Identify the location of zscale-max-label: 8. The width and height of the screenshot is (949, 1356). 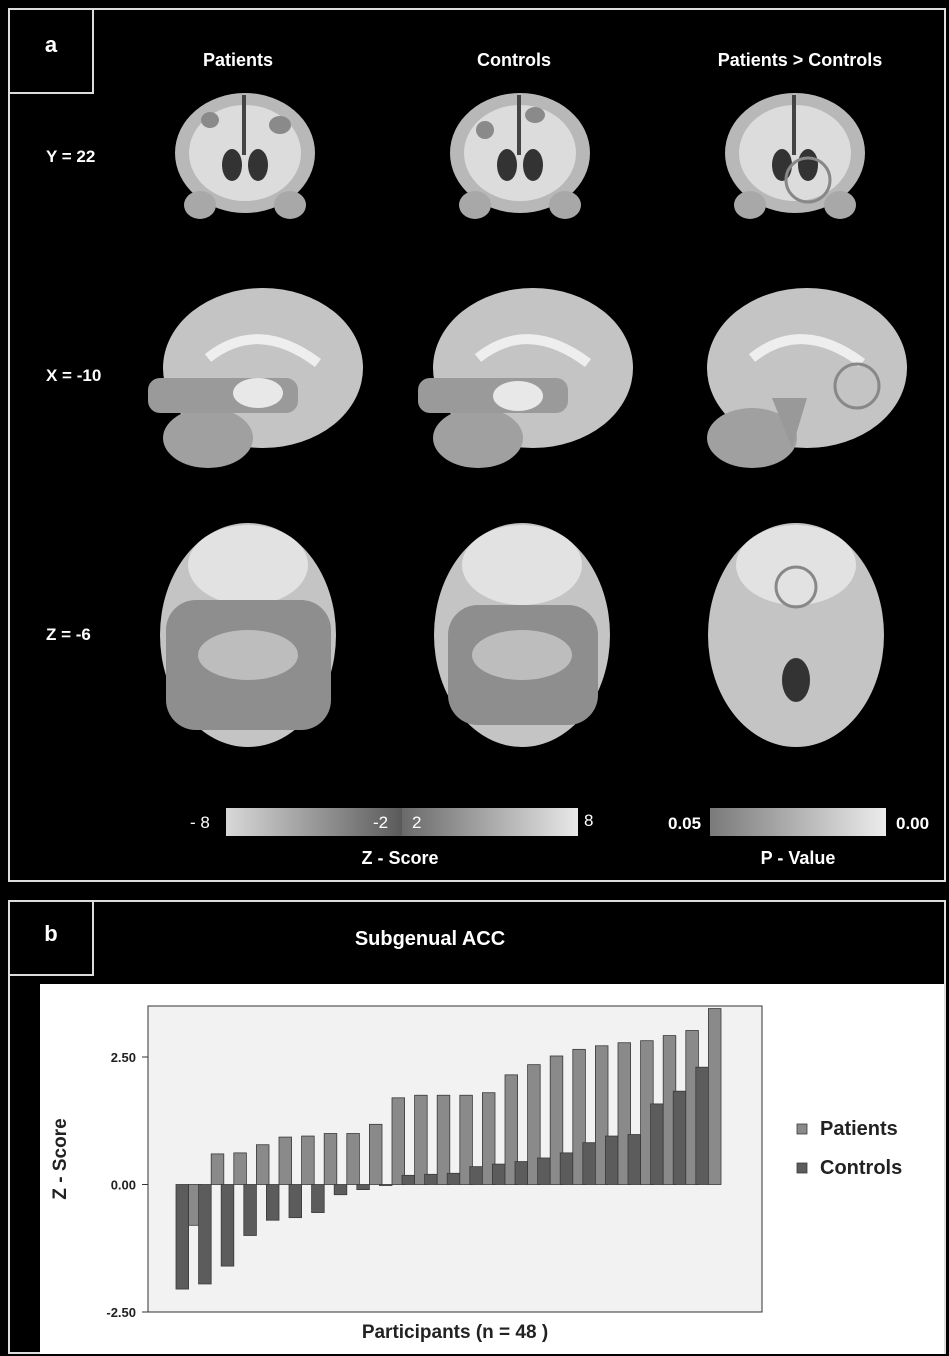
(589, 820).